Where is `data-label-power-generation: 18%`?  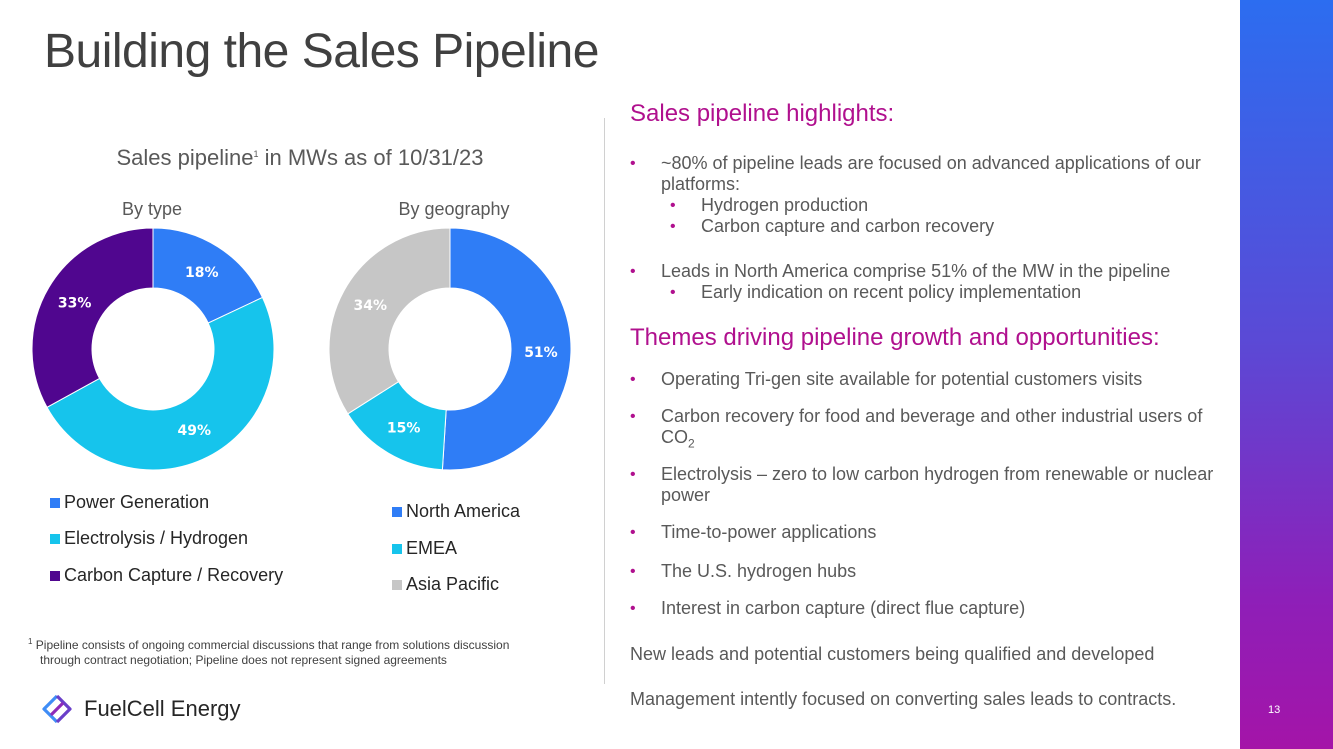 data-label-power-generation: 18% is located at coordinates (202, 273).